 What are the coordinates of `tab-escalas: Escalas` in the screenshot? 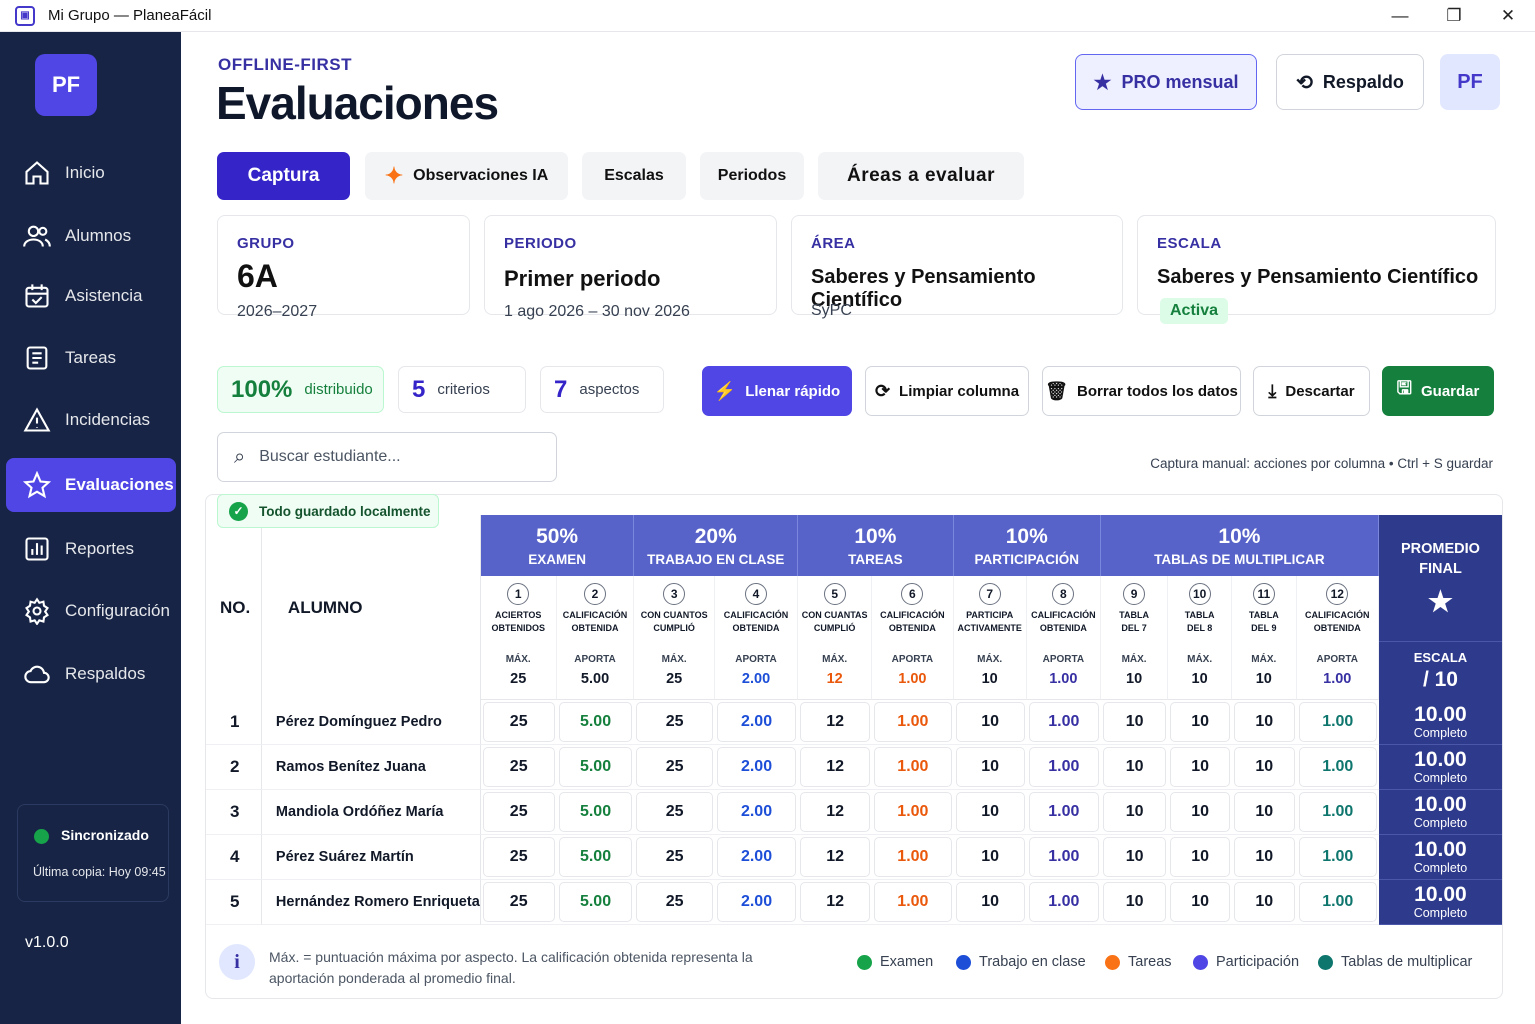 It's located at (634, 176).